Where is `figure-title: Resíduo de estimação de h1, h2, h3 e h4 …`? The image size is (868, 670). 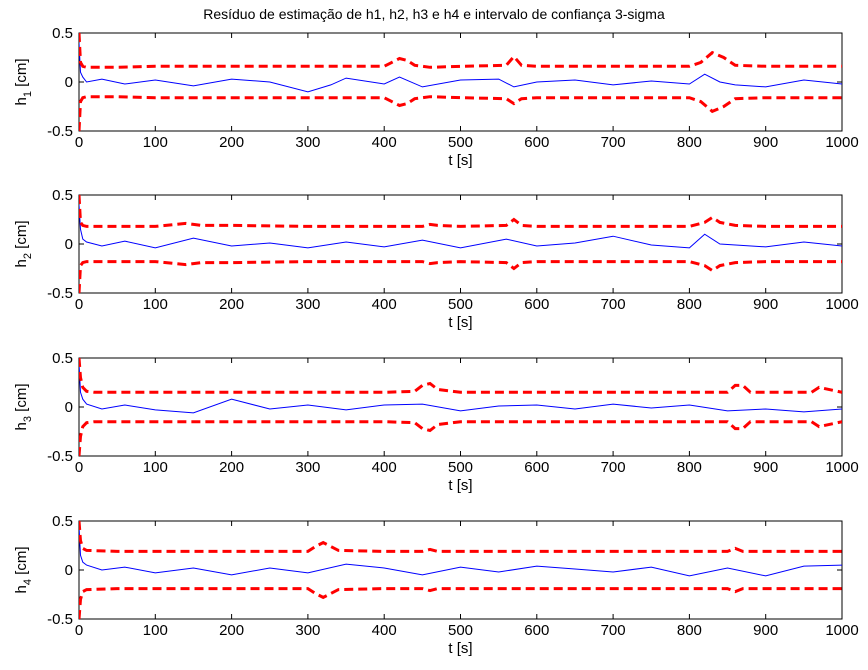
figure-title: Resíduo de estimação de h1, h2, h3 e h4 … is located at coordinates (434, 14).